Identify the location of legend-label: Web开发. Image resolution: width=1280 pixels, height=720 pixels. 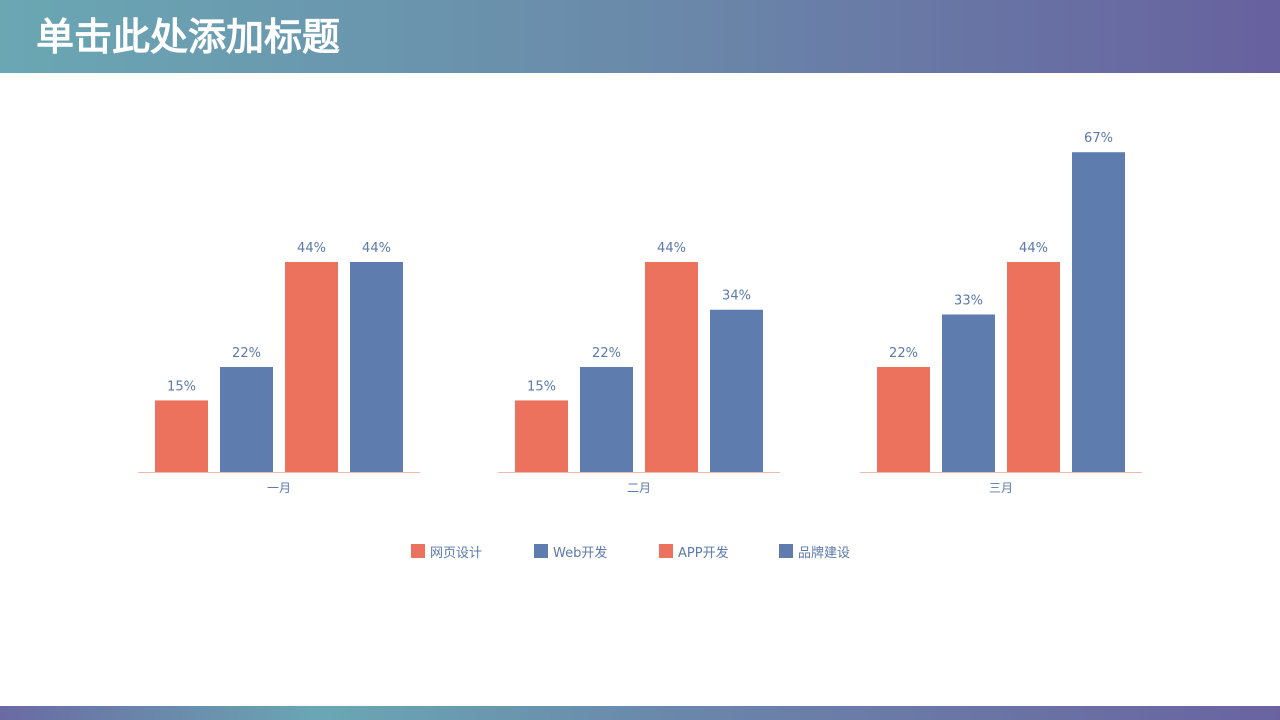
(580, 553).